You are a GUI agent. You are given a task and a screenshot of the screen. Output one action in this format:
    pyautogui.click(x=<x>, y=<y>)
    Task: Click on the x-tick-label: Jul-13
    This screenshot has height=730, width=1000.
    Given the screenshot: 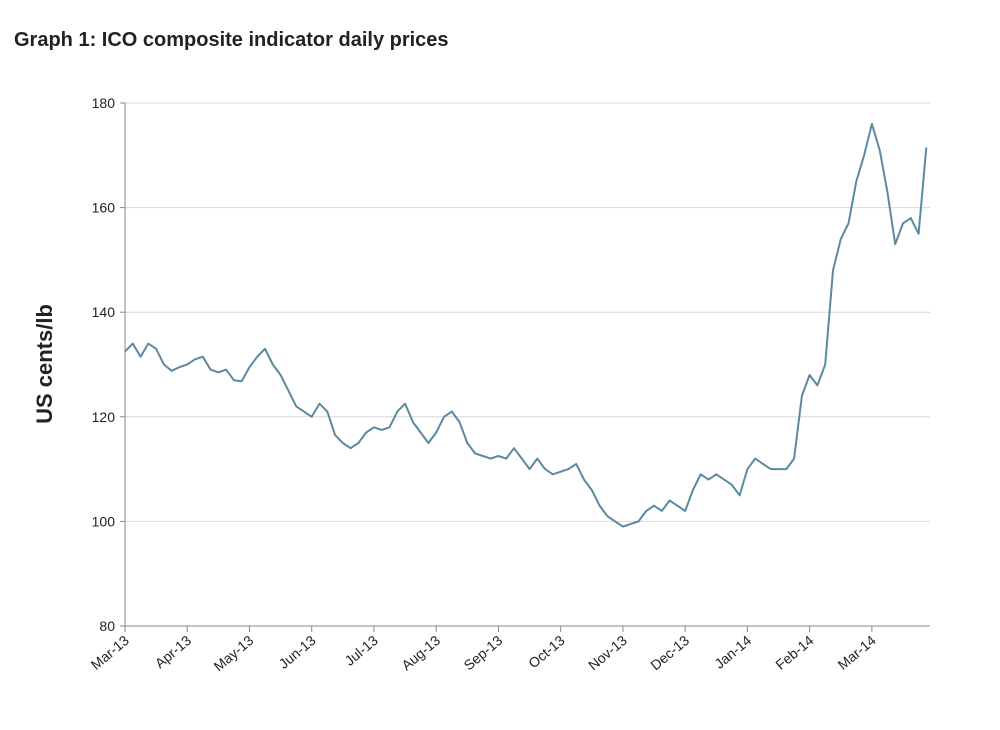 What is the action you would take?
    pyautogui.click(x=361, y=650)
    